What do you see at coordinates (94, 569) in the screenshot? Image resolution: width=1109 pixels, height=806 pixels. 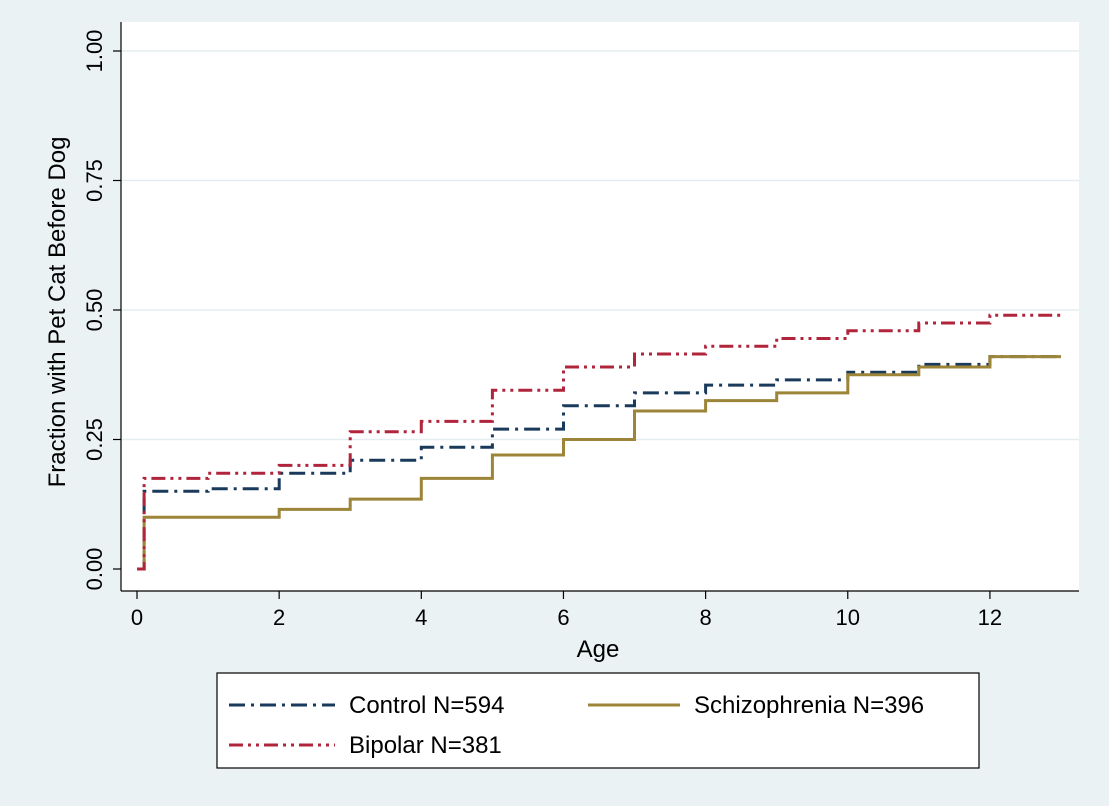 I see `y-tick-label: 0.00` at bounding box center [94, 569].